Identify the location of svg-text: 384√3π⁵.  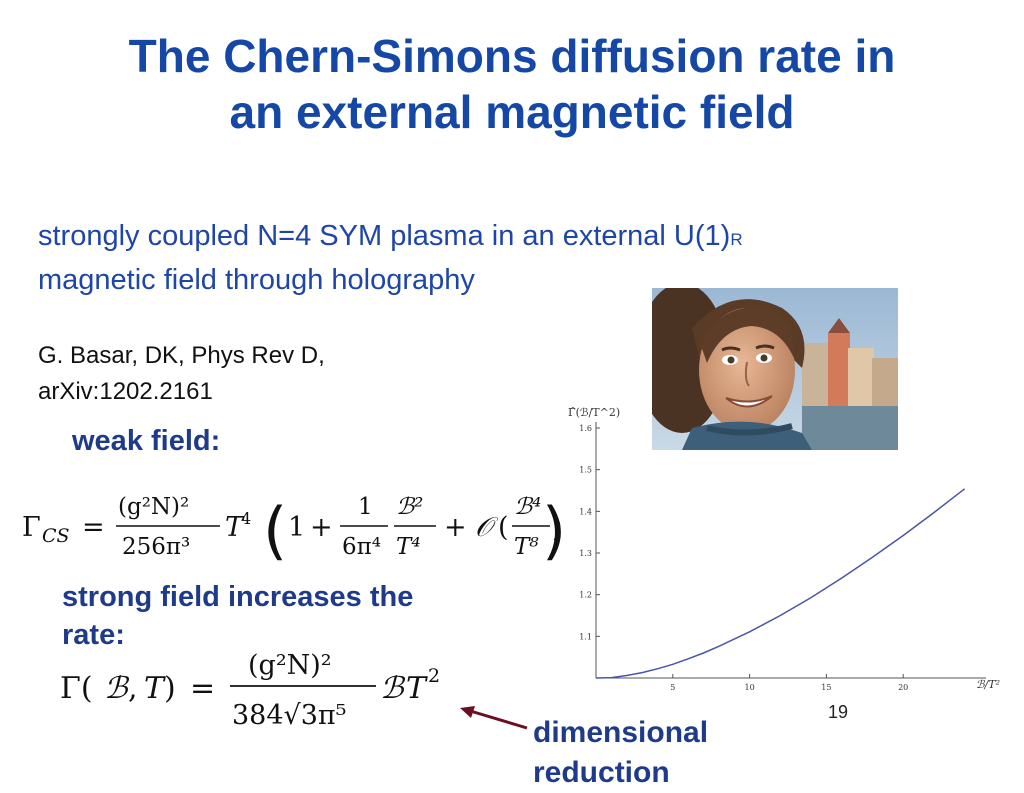
(289, 715).